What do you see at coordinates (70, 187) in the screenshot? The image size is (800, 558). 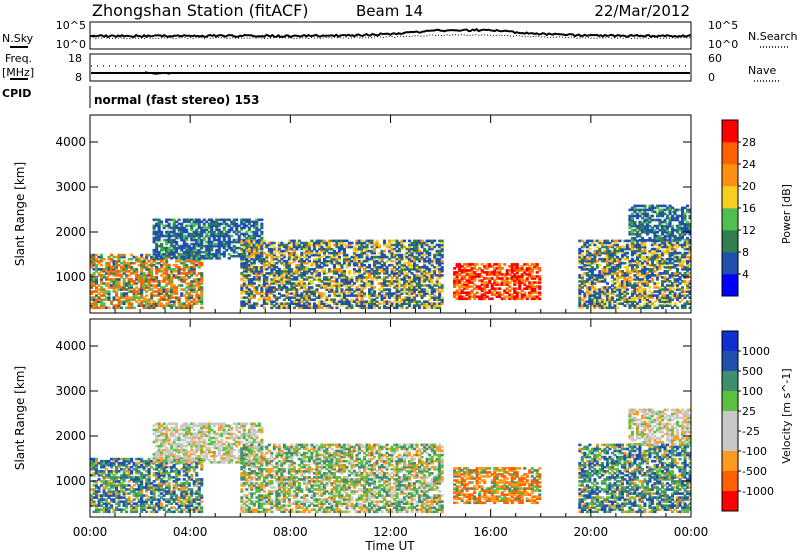 I see `y-tick-label: 3000` at bounding box center [70, 187].